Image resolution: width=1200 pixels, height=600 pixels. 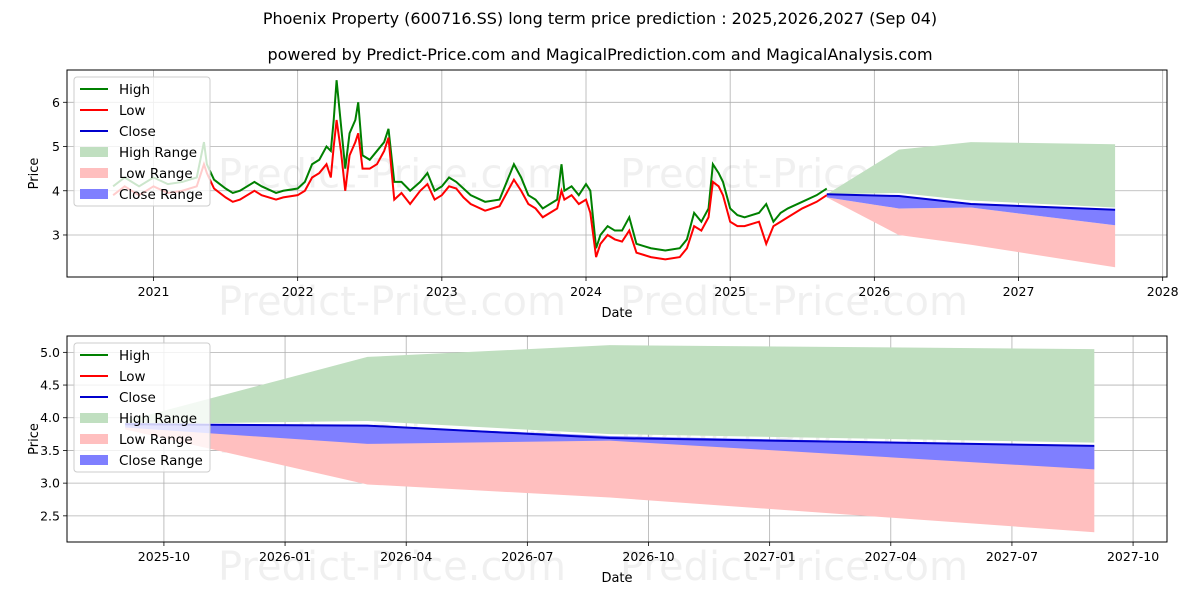 I want to click on y-tick-label: 4.0, so click(x=50, y=417).